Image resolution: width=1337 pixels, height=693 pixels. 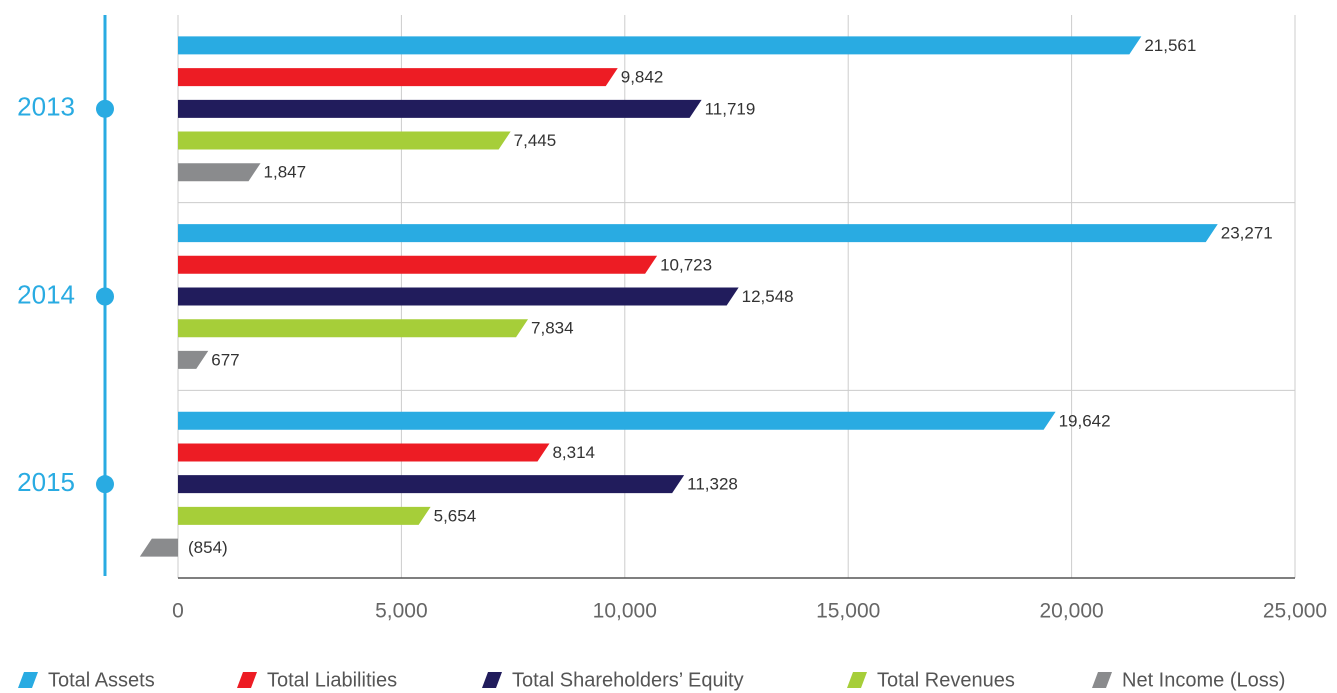 What do you see at coordinates (1203, 680) in the screenshot?
I see `legend-label: Net Income (Loss)` at bounding box center [1203, 680].